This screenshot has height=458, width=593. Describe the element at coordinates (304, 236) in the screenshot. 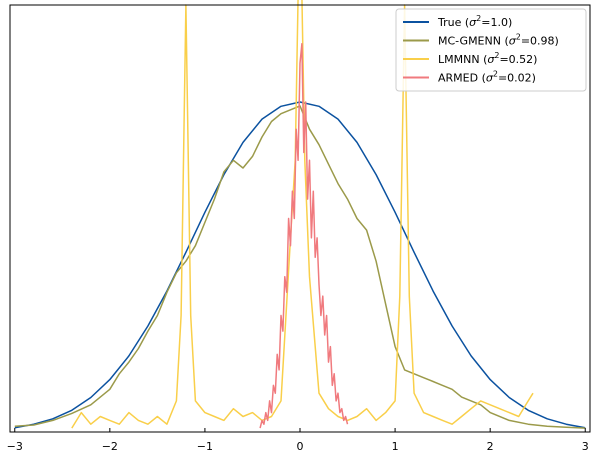

I see `series-line-armed` at that location.